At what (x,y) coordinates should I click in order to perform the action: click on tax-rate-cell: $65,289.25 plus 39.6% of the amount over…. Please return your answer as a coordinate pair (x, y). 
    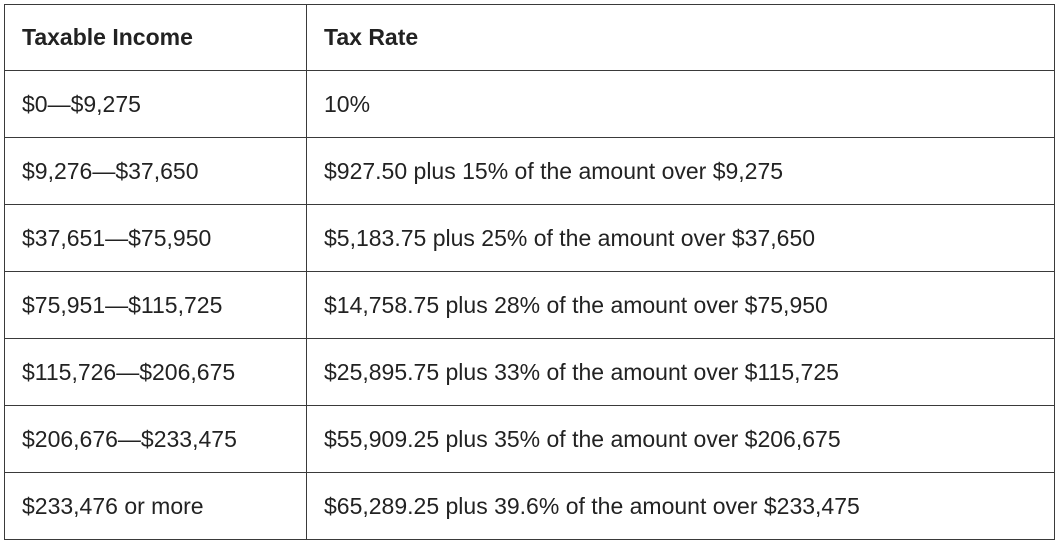
    Looking at the image, I should click on (680, 506).